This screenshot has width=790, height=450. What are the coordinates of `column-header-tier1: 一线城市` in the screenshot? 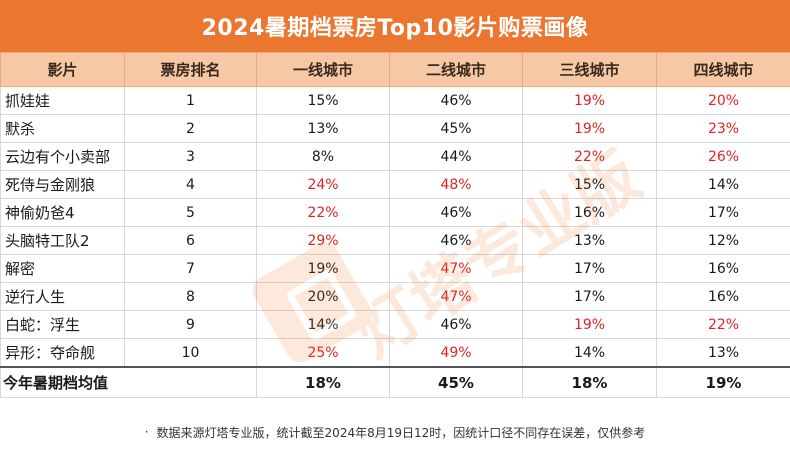 It's located at (323, 69).